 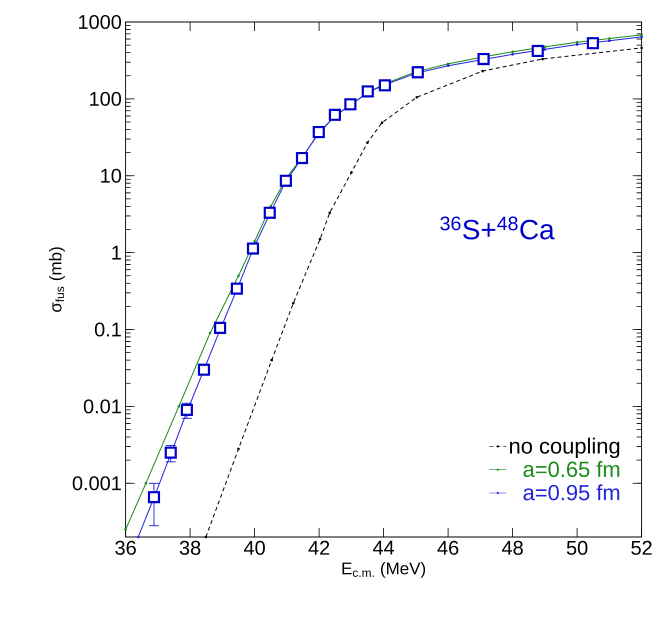 I want to click on x-tick-label: 50, so click(x=577, y=547).